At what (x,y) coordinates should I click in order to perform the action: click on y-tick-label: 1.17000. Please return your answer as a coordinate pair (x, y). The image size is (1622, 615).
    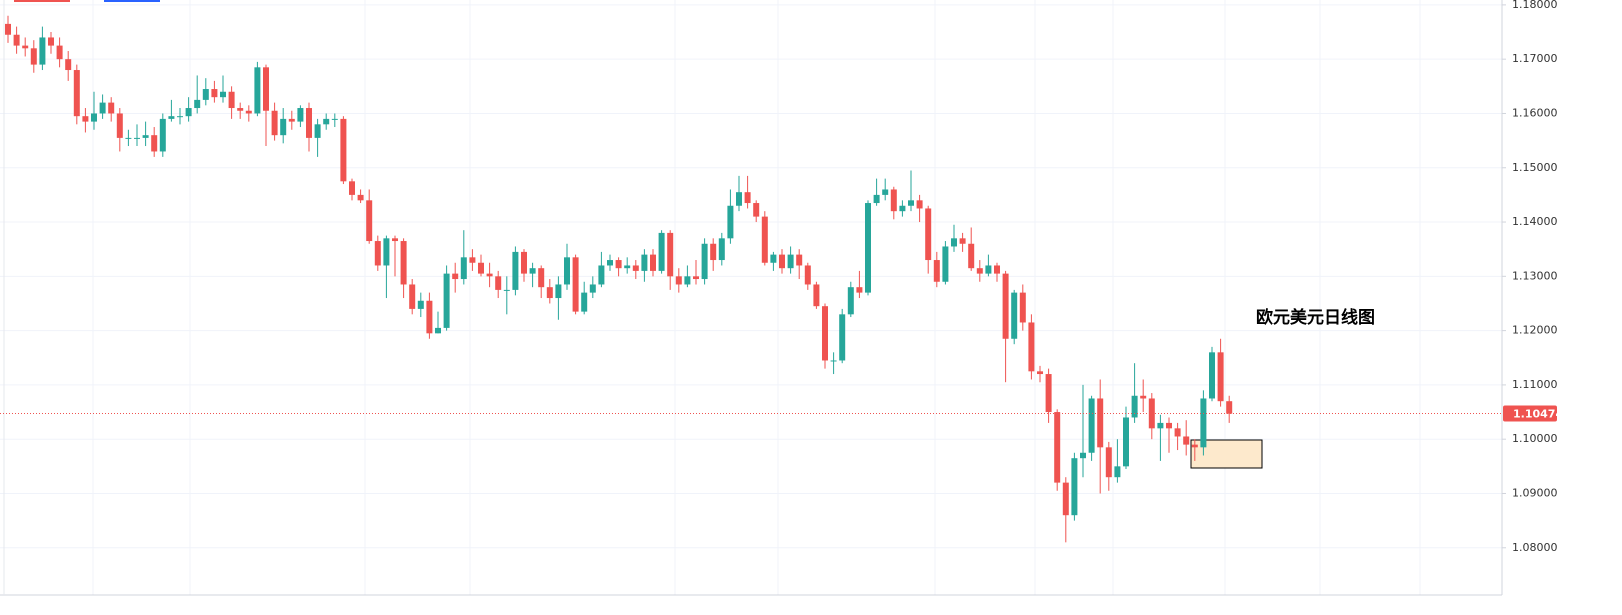
    Looking at the image, I should click on (1535, 58).